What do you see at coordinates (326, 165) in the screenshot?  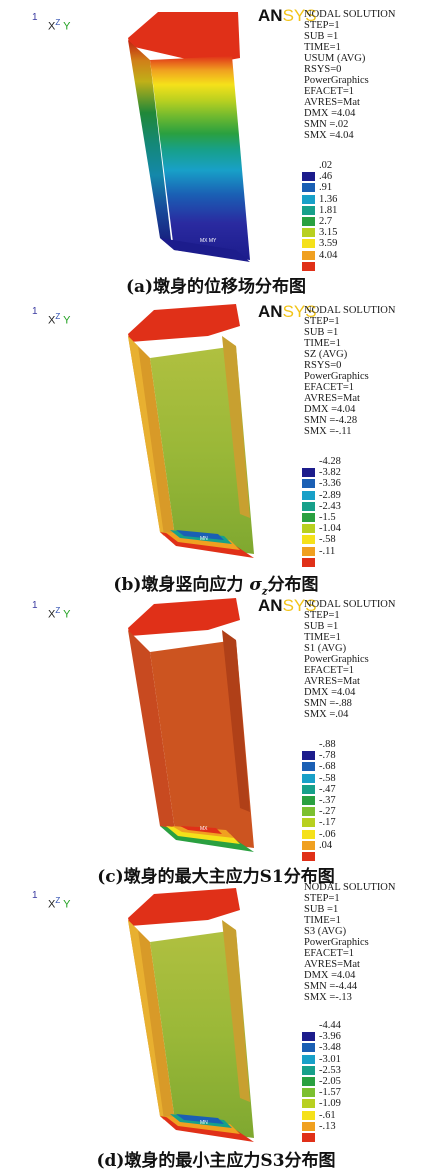 I see `legend-value: .02` at bounding box center [326, 165].